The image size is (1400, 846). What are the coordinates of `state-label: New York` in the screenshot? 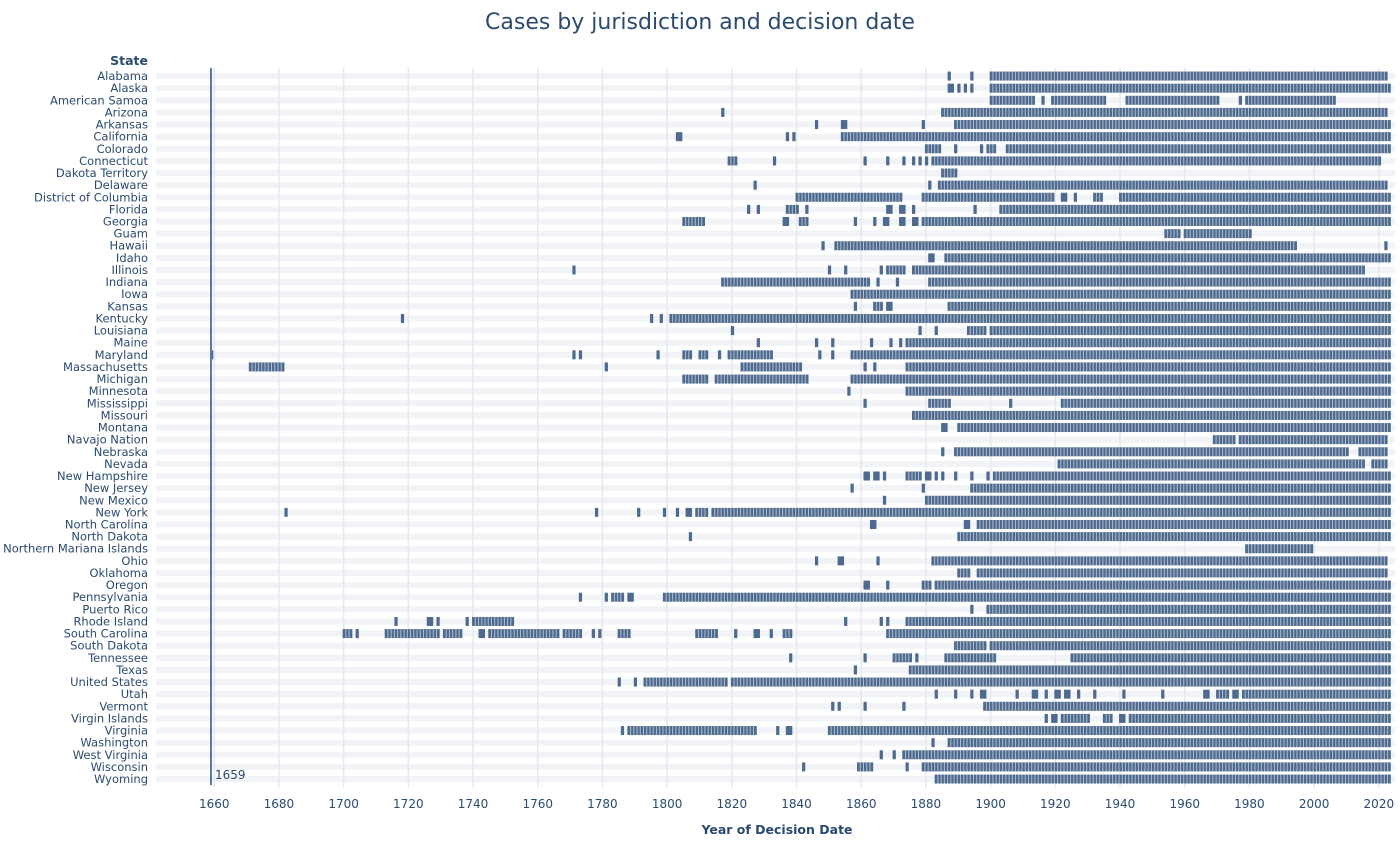 It's located at (121, 512).